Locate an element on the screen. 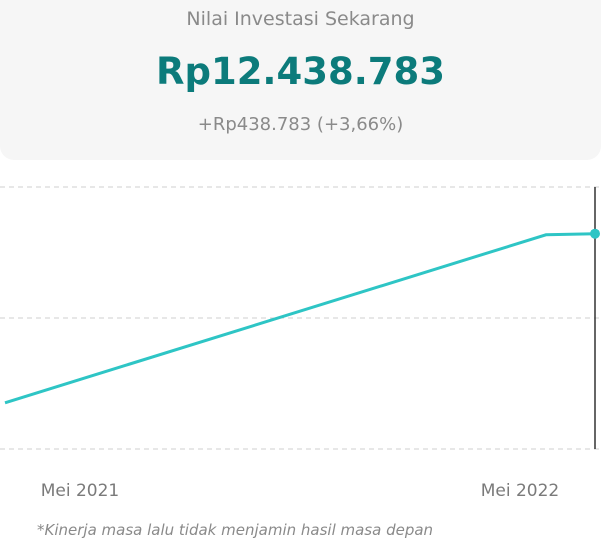 This screenshot has width=601, height=545. current-value: Rp12.438.783 is located at coordinates (300, 71).